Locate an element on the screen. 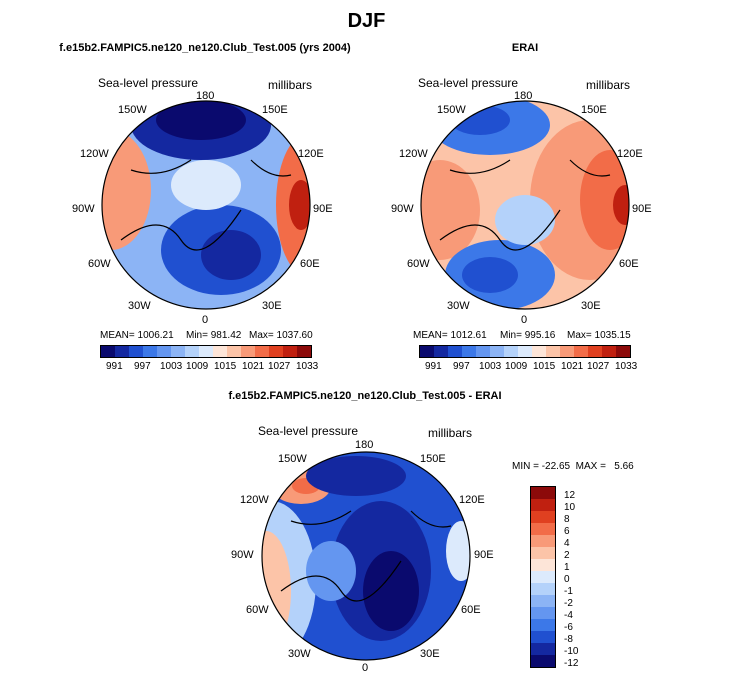 This screenshot has height=678, width=733. p2-tick: 997 is located at coordinates (461, 366).